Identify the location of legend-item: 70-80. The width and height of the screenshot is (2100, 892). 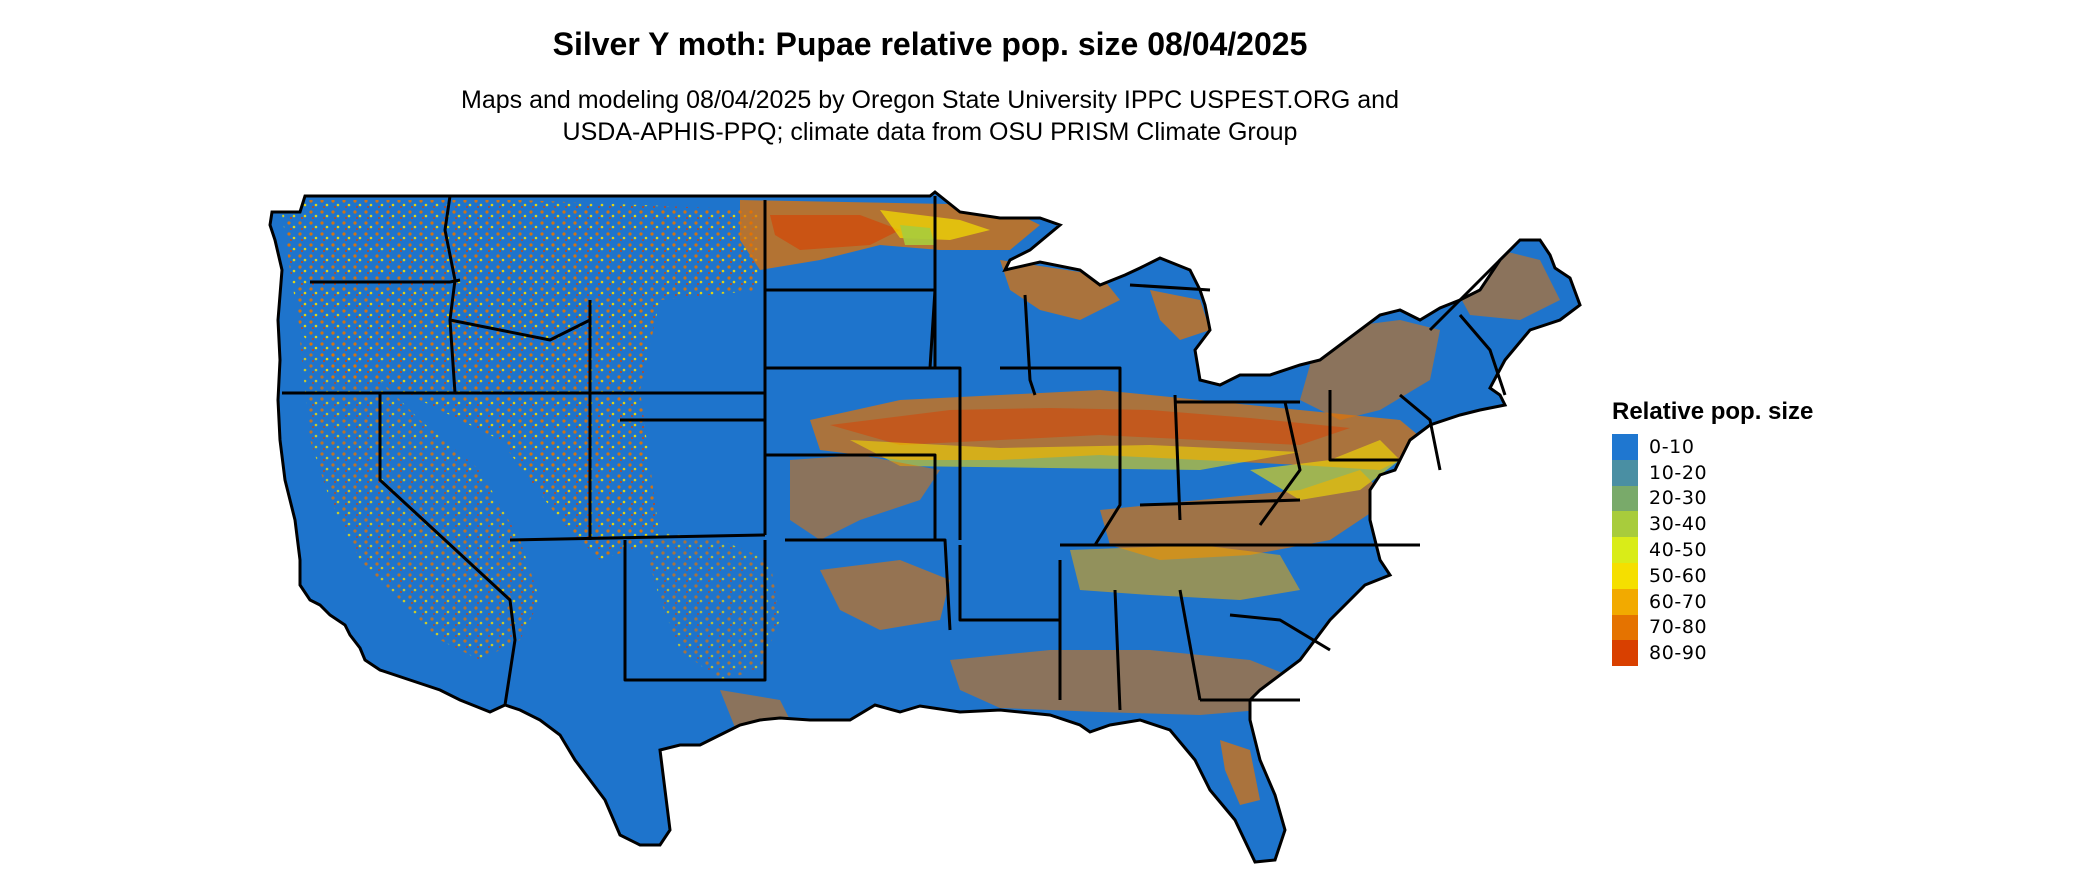
(1772, 627).